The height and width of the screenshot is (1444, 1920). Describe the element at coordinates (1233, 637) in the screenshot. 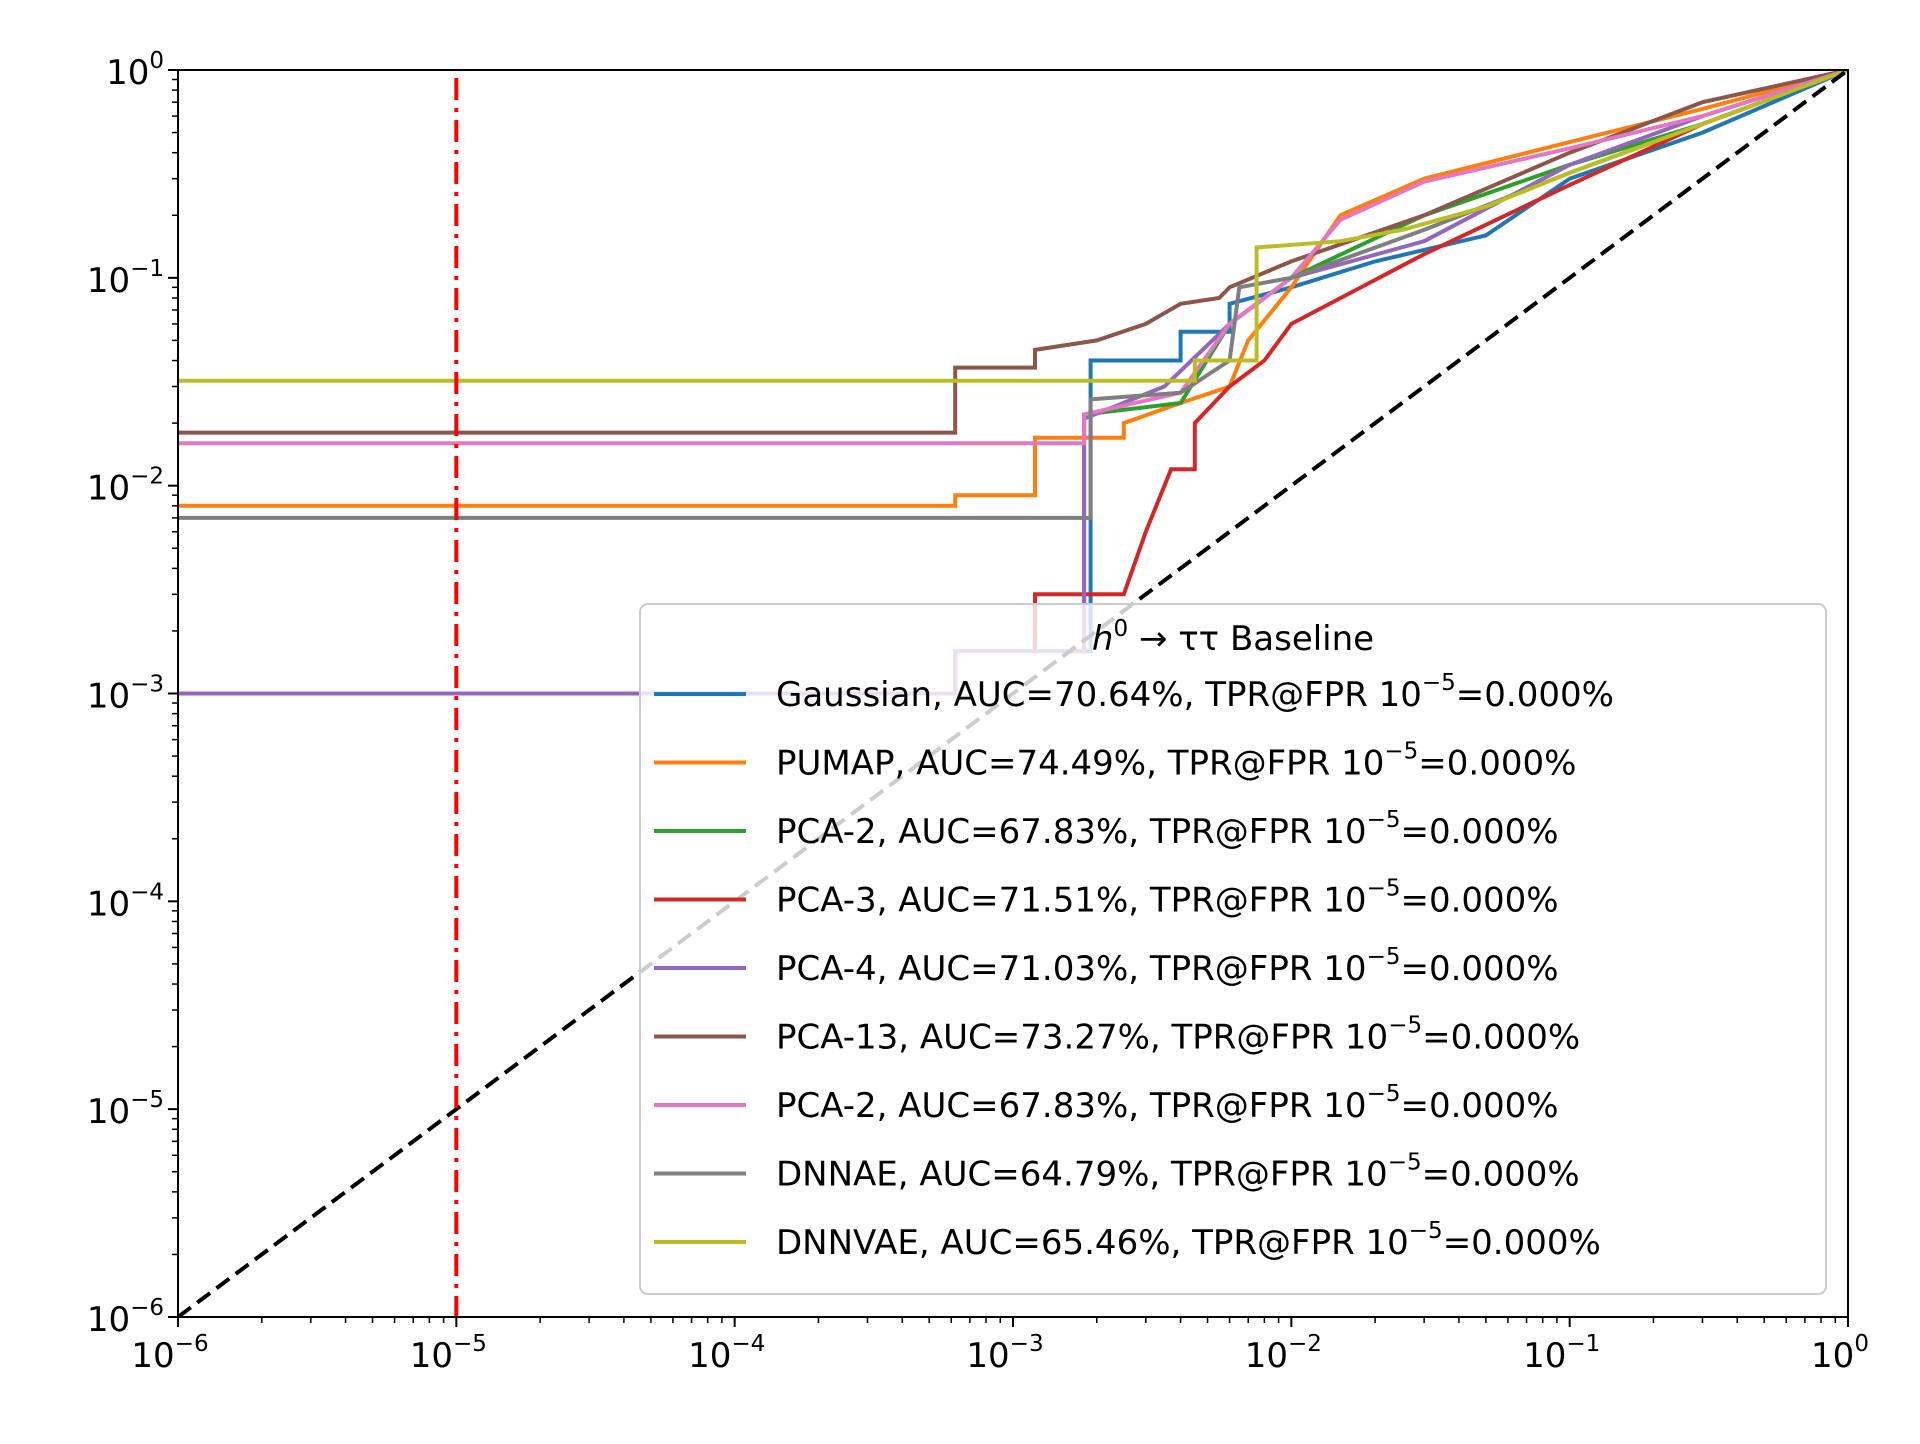

I see `legend-title: h0 → ττ Baseline` at that location.